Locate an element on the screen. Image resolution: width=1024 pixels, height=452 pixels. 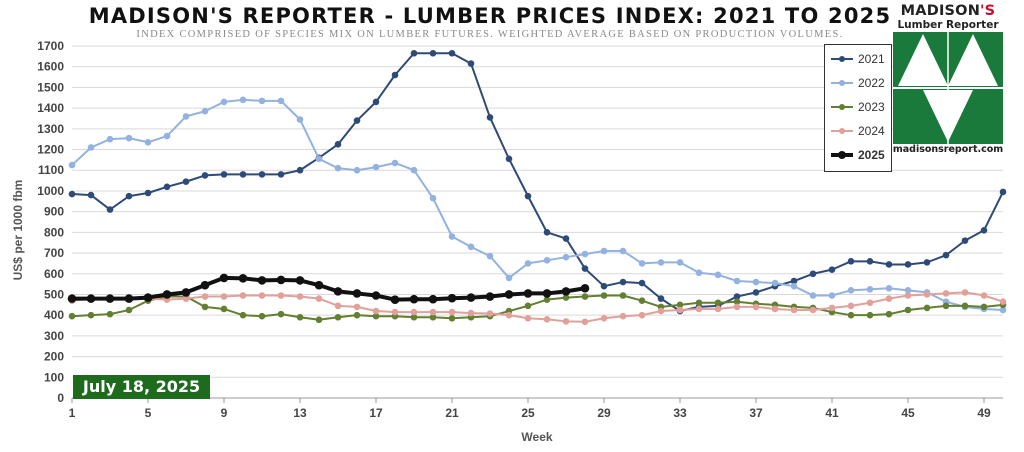
x-tick-label: 49 is located at coordinates (984, 413).